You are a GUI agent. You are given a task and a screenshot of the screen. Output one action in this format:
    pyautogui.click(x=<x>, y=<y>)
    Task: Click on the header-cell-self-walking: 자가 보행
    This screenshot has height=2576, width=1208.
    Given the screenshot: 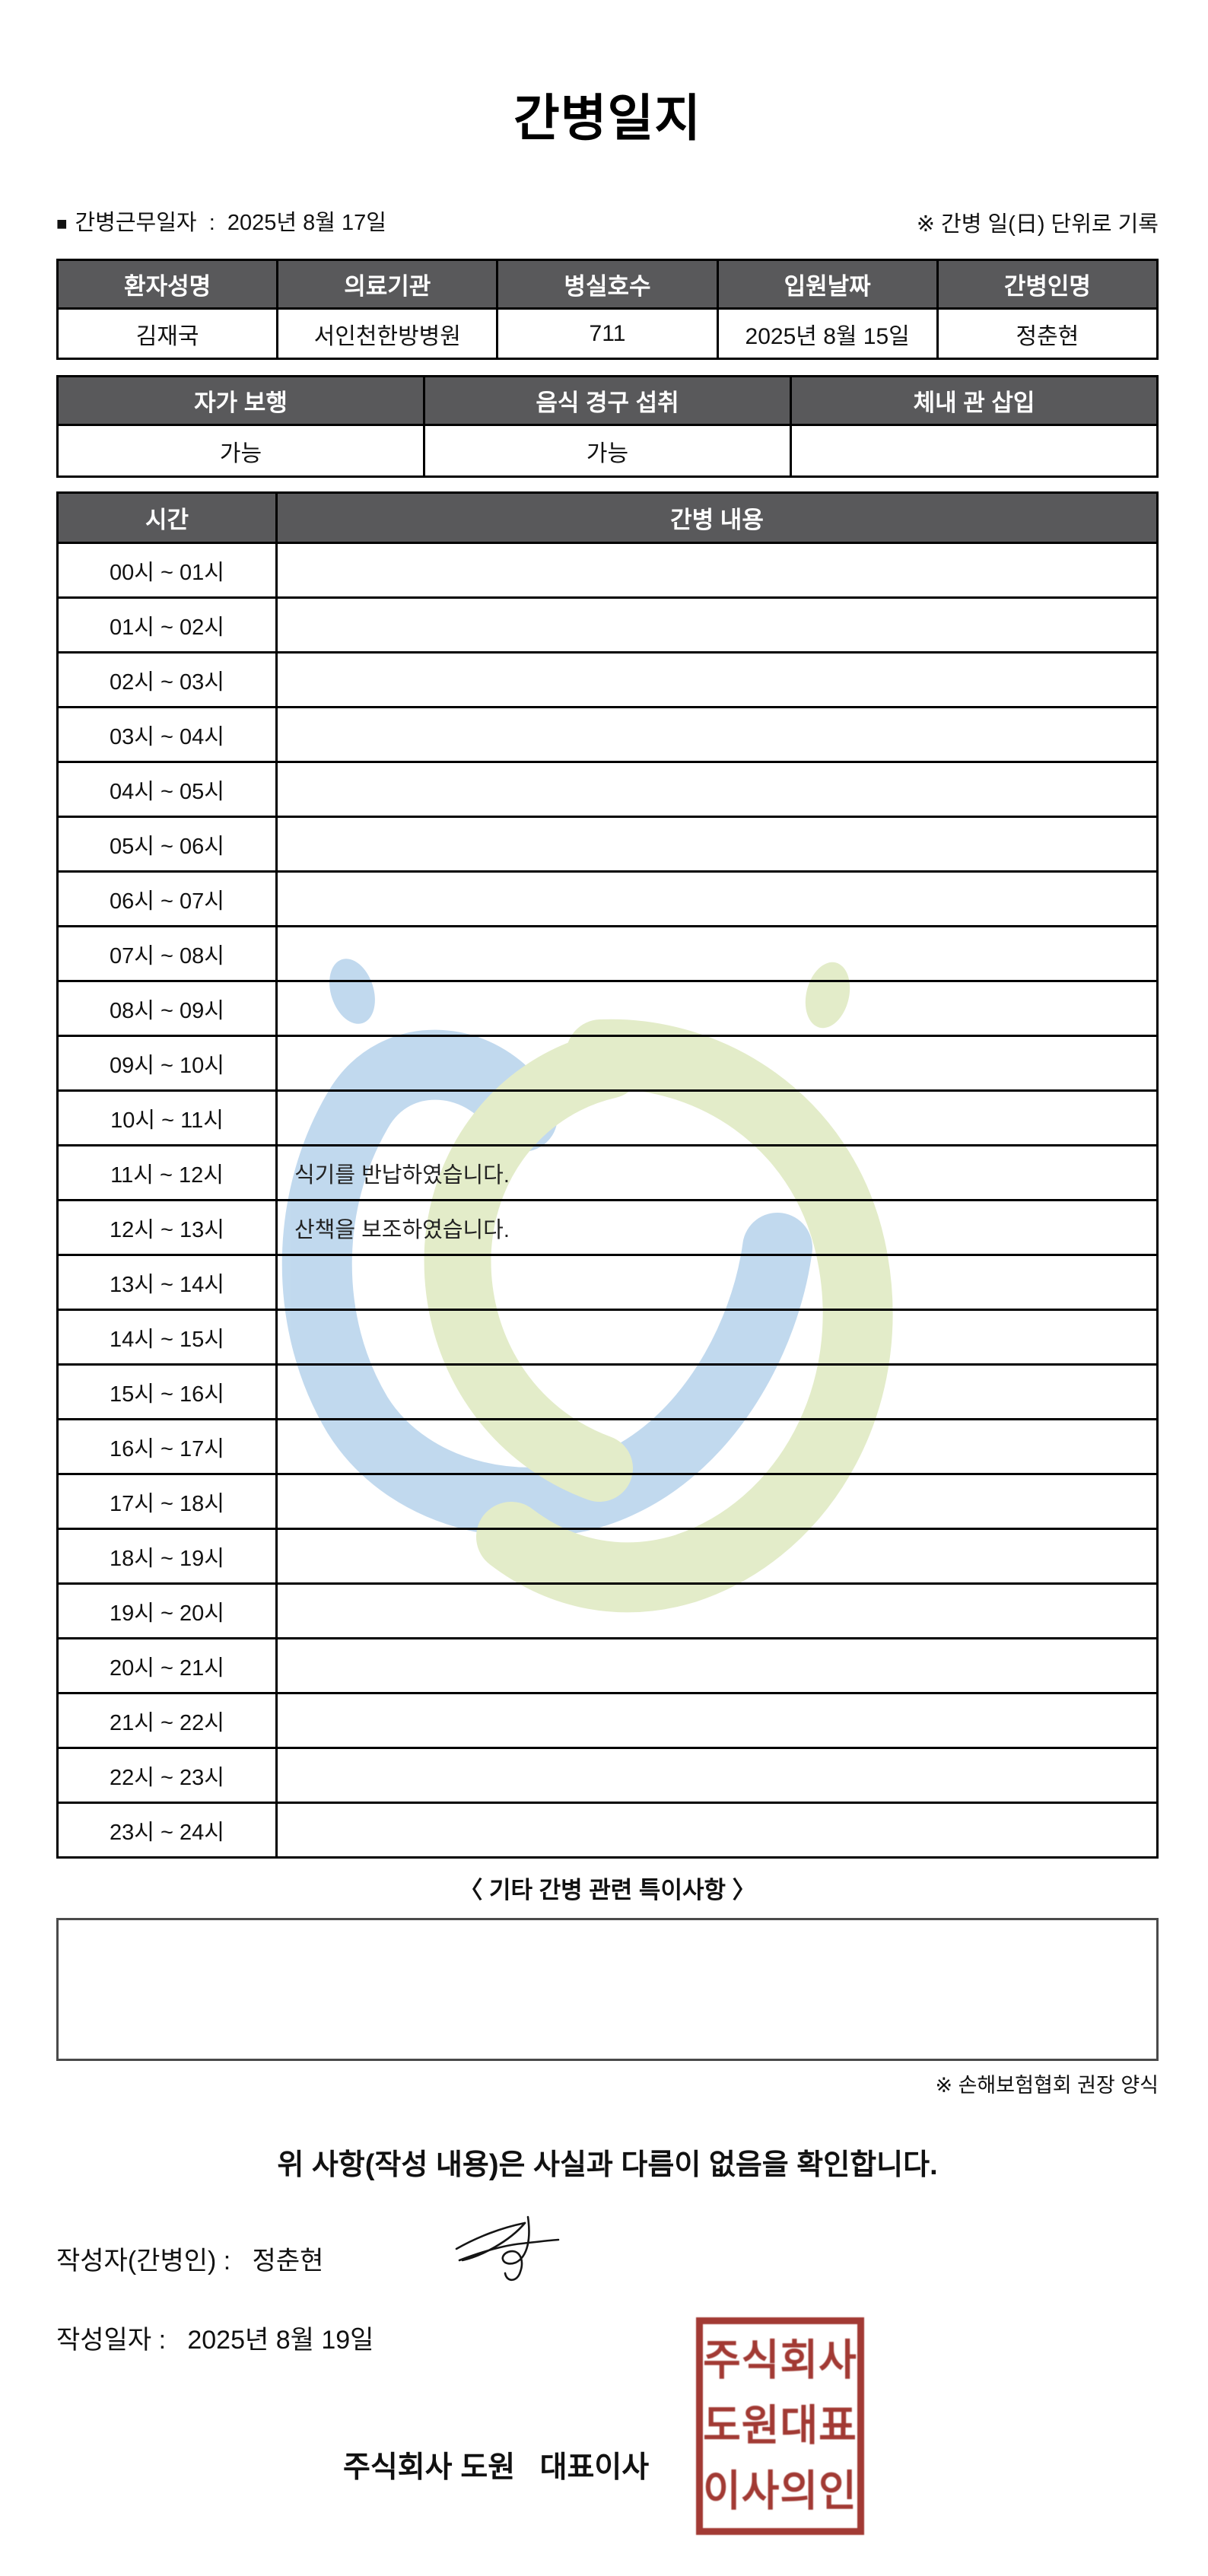 What is the action you would take?
    pyautogui.click(x=240, y=400)
    